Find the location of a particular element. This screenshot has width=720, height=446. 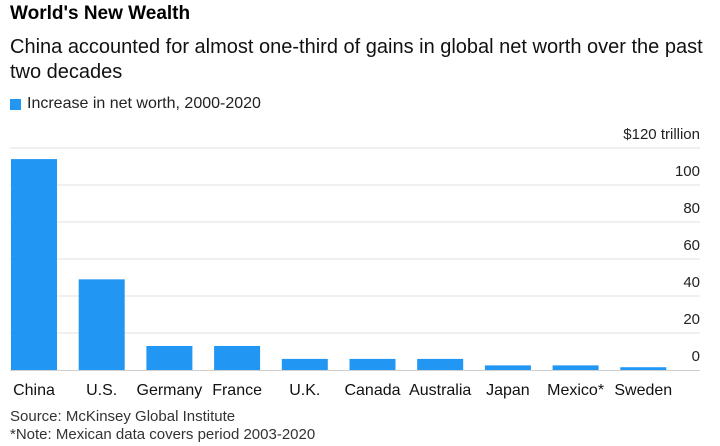

legend: Increase in net worth, 2000-2020 is located at coordinates (135, 104).